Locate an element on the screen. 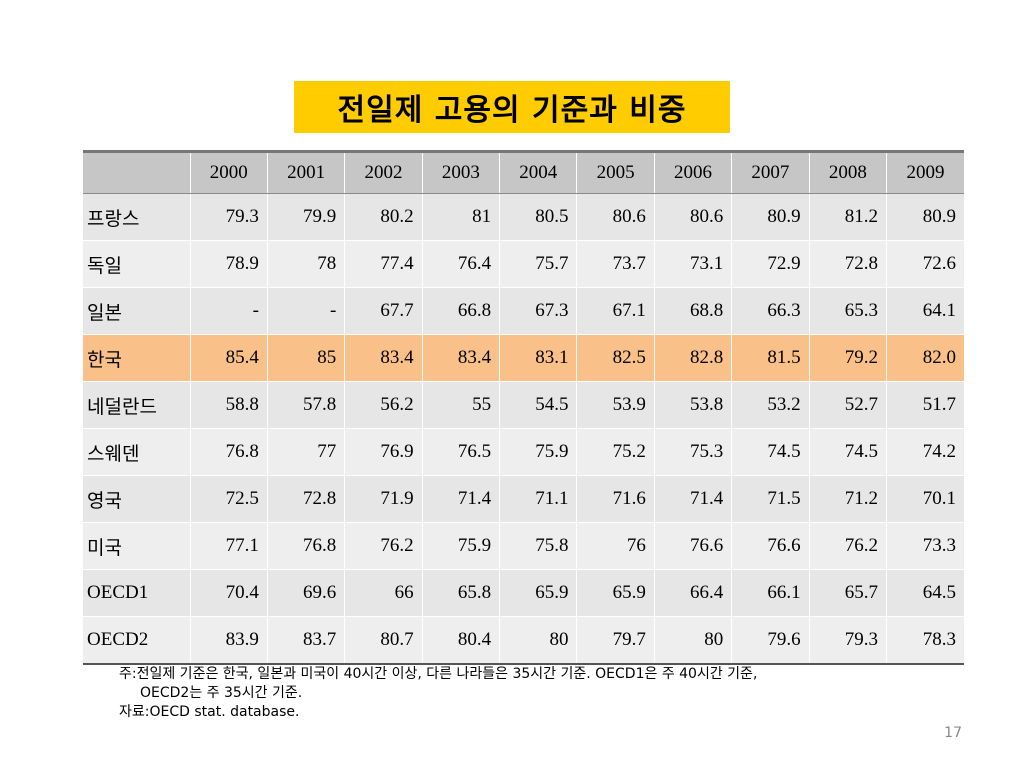  header-cell: 2007 is located at coordinates (770, 172).